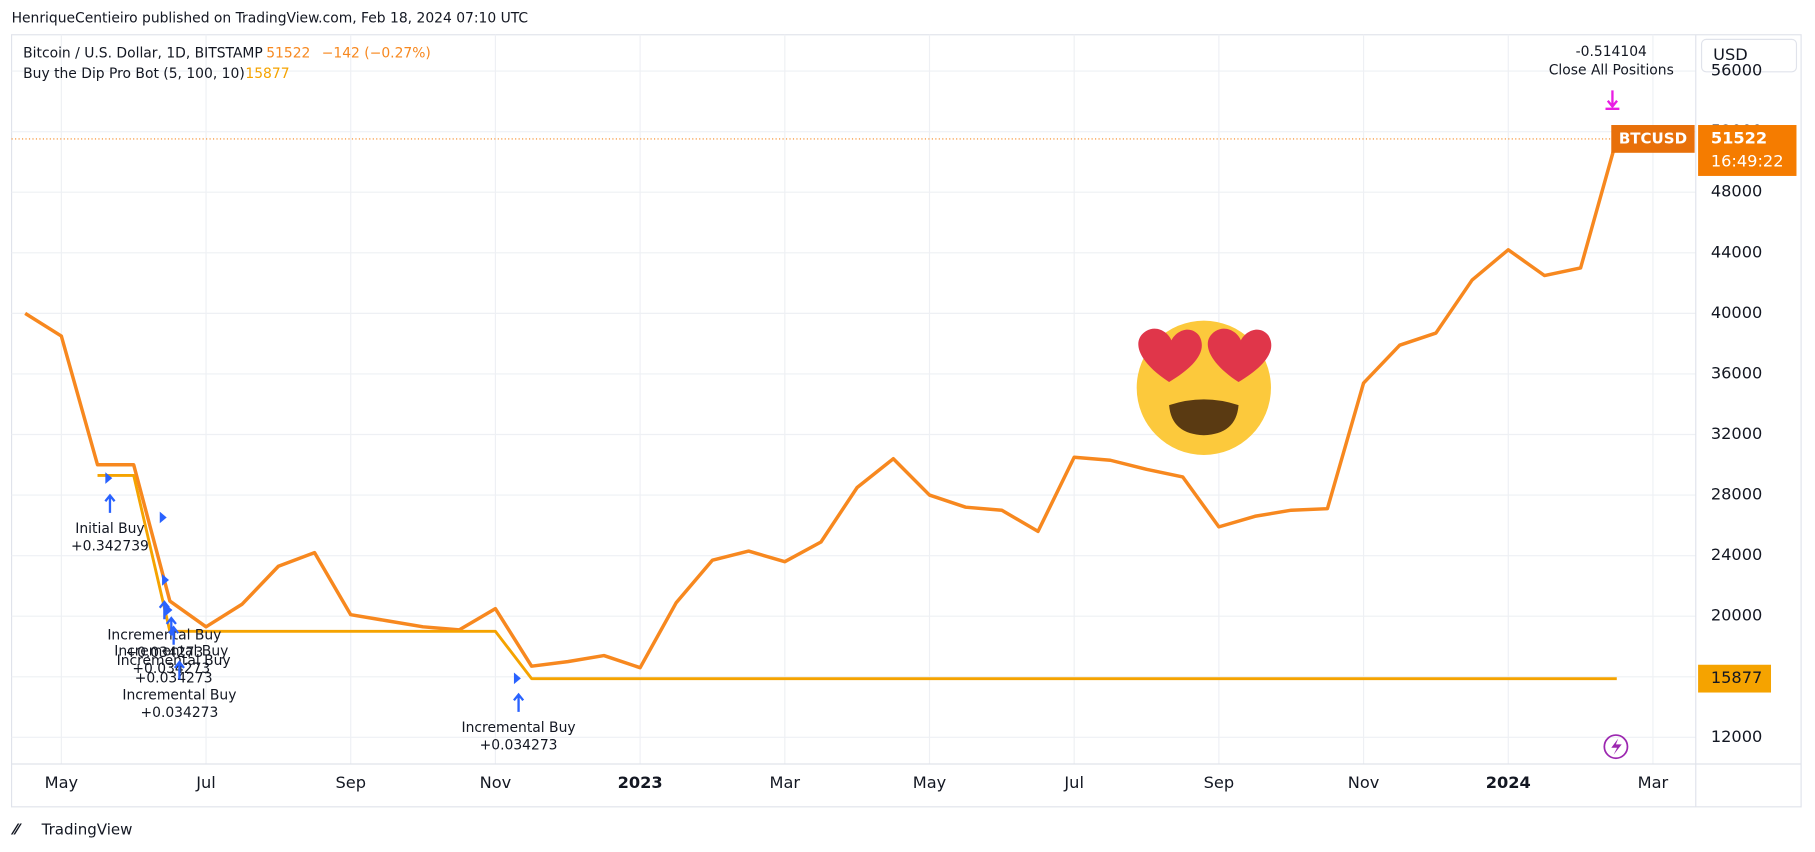 This screenshot has height=852, width=1815. What do you see at coordinates (288, 53) in the screenshot?
I see `legend-price: 51522` at bounding box center [288, 53].